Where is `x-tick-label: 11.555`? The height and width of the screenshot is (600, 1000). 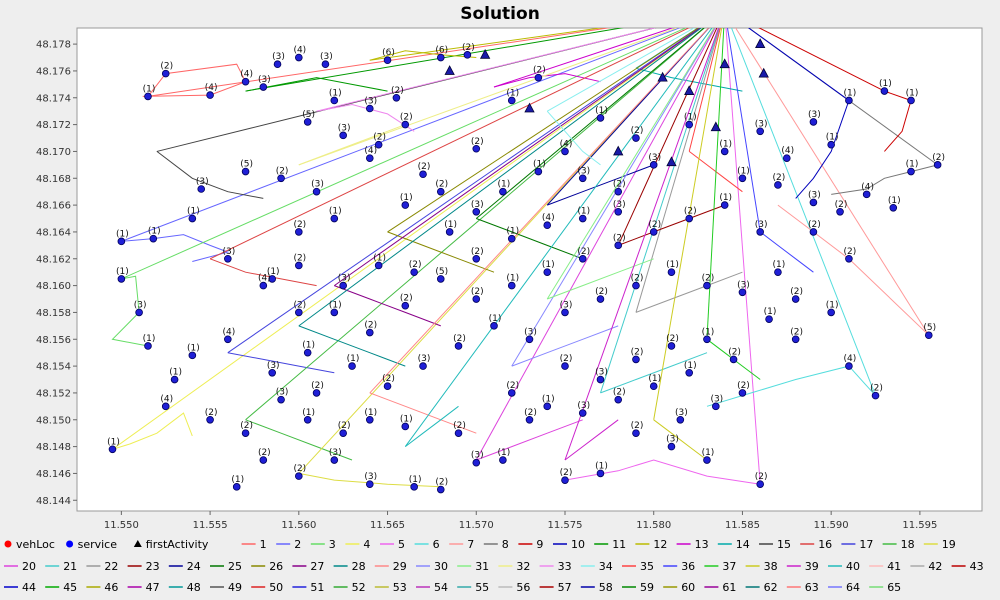 x-tick-label: 11.555 is located at coordinates (210, 525).